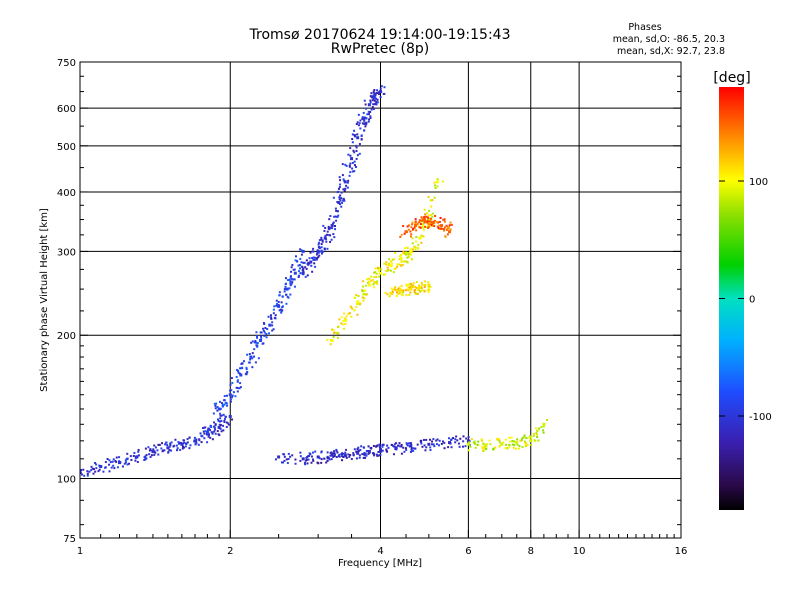 This screenshot has height=600, width=800. What do you see at coordinates (69, 539) in the screenshot?
I see `y-tick-label: 75` at bounding box center [69, 539].